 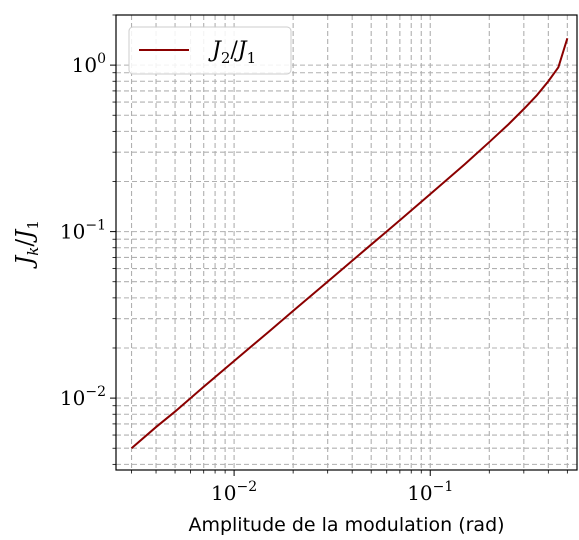 I want to click on y-tick-label: 10⁰, so click(x=89, y=64).